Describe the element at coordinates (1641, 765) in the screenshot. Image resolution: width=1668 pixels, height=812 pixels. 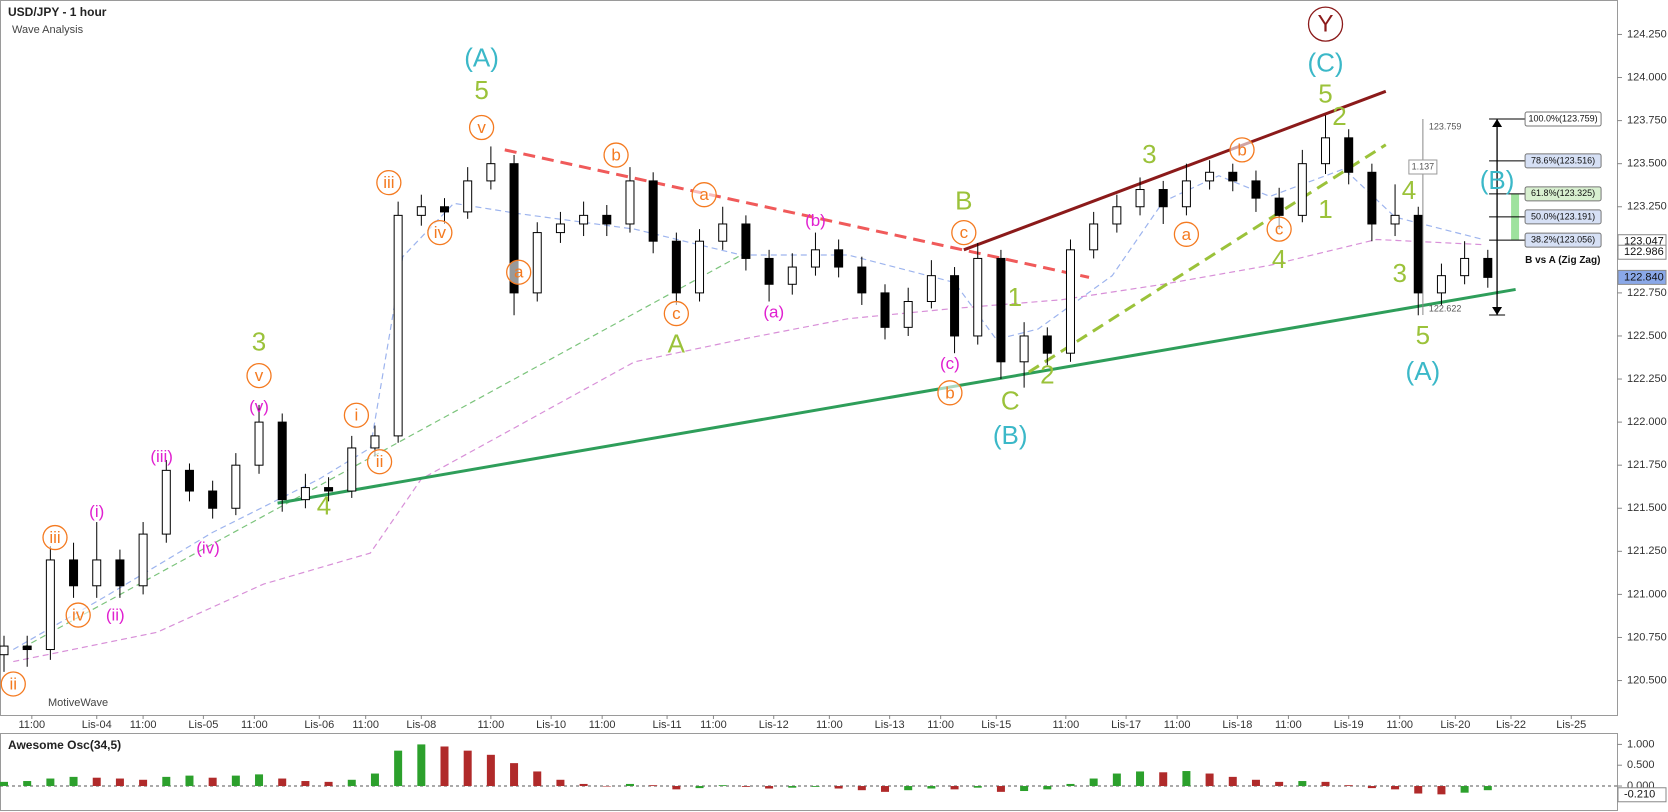
I see `osc-tick-label: 0.500` at that location.